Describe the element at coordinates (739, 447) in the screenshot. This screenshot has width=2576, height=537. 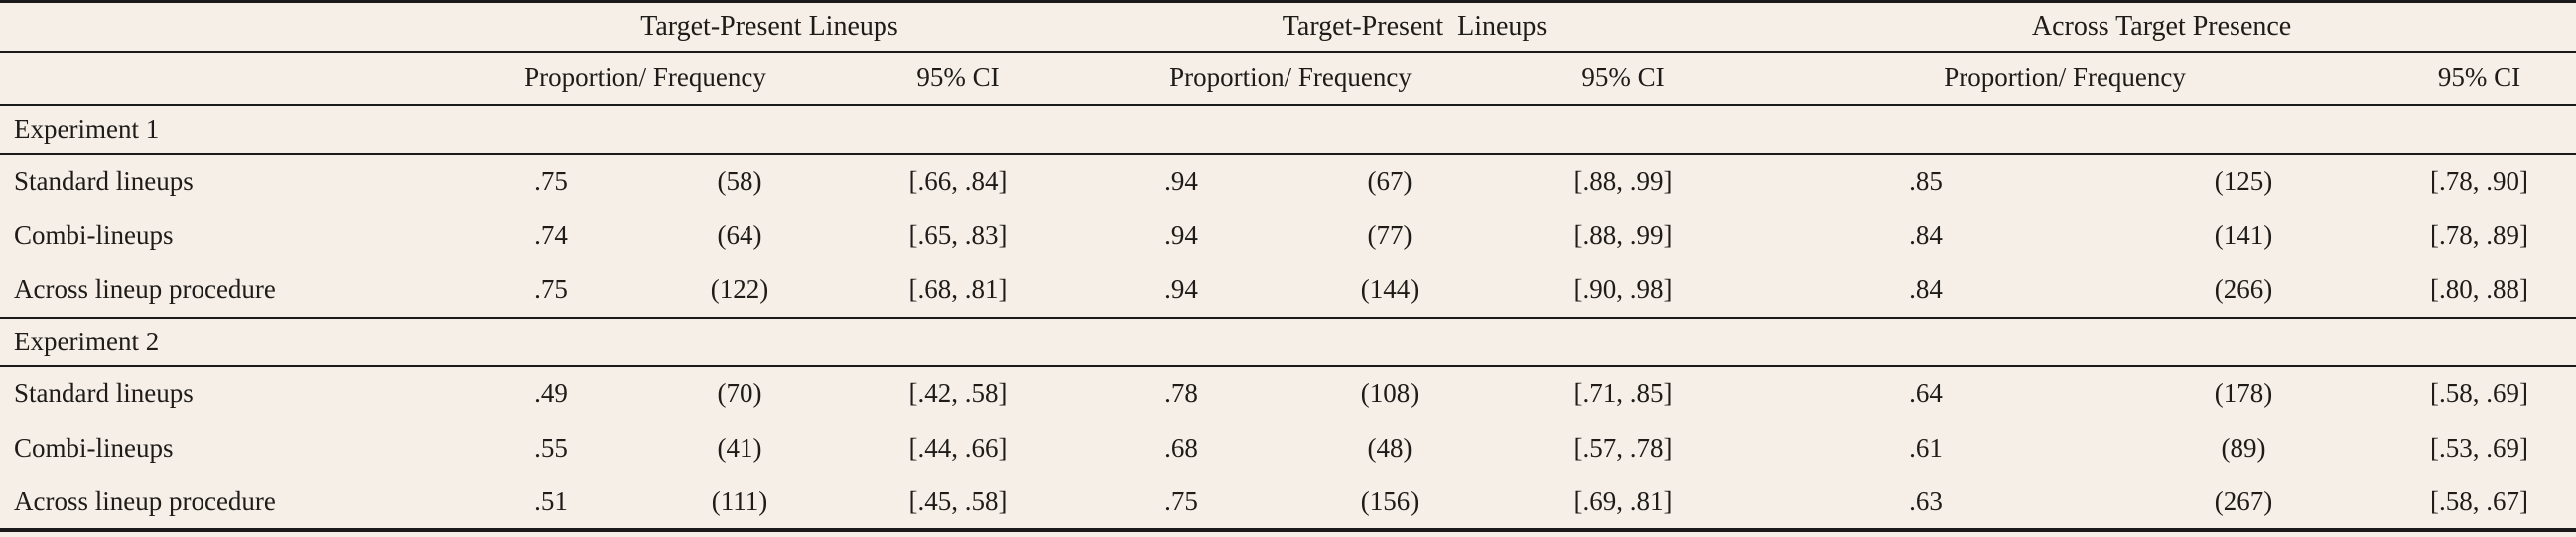
I see `cell: (41)` at that location.